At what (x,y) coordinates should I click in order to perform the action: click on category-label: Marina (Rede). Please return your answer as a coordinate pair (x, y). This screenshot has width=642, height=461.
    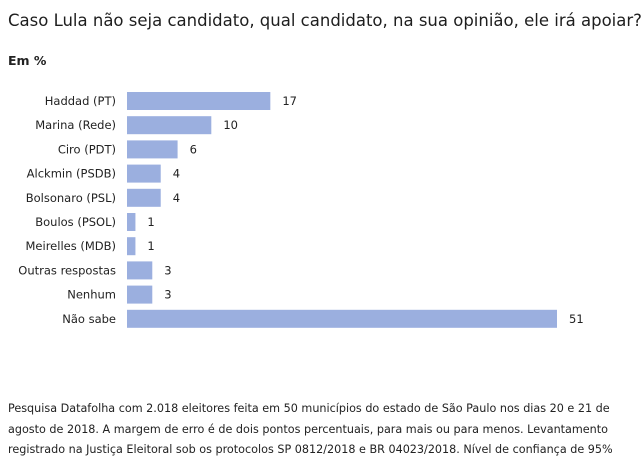
    Looking at the image, I should click on (75, 125).